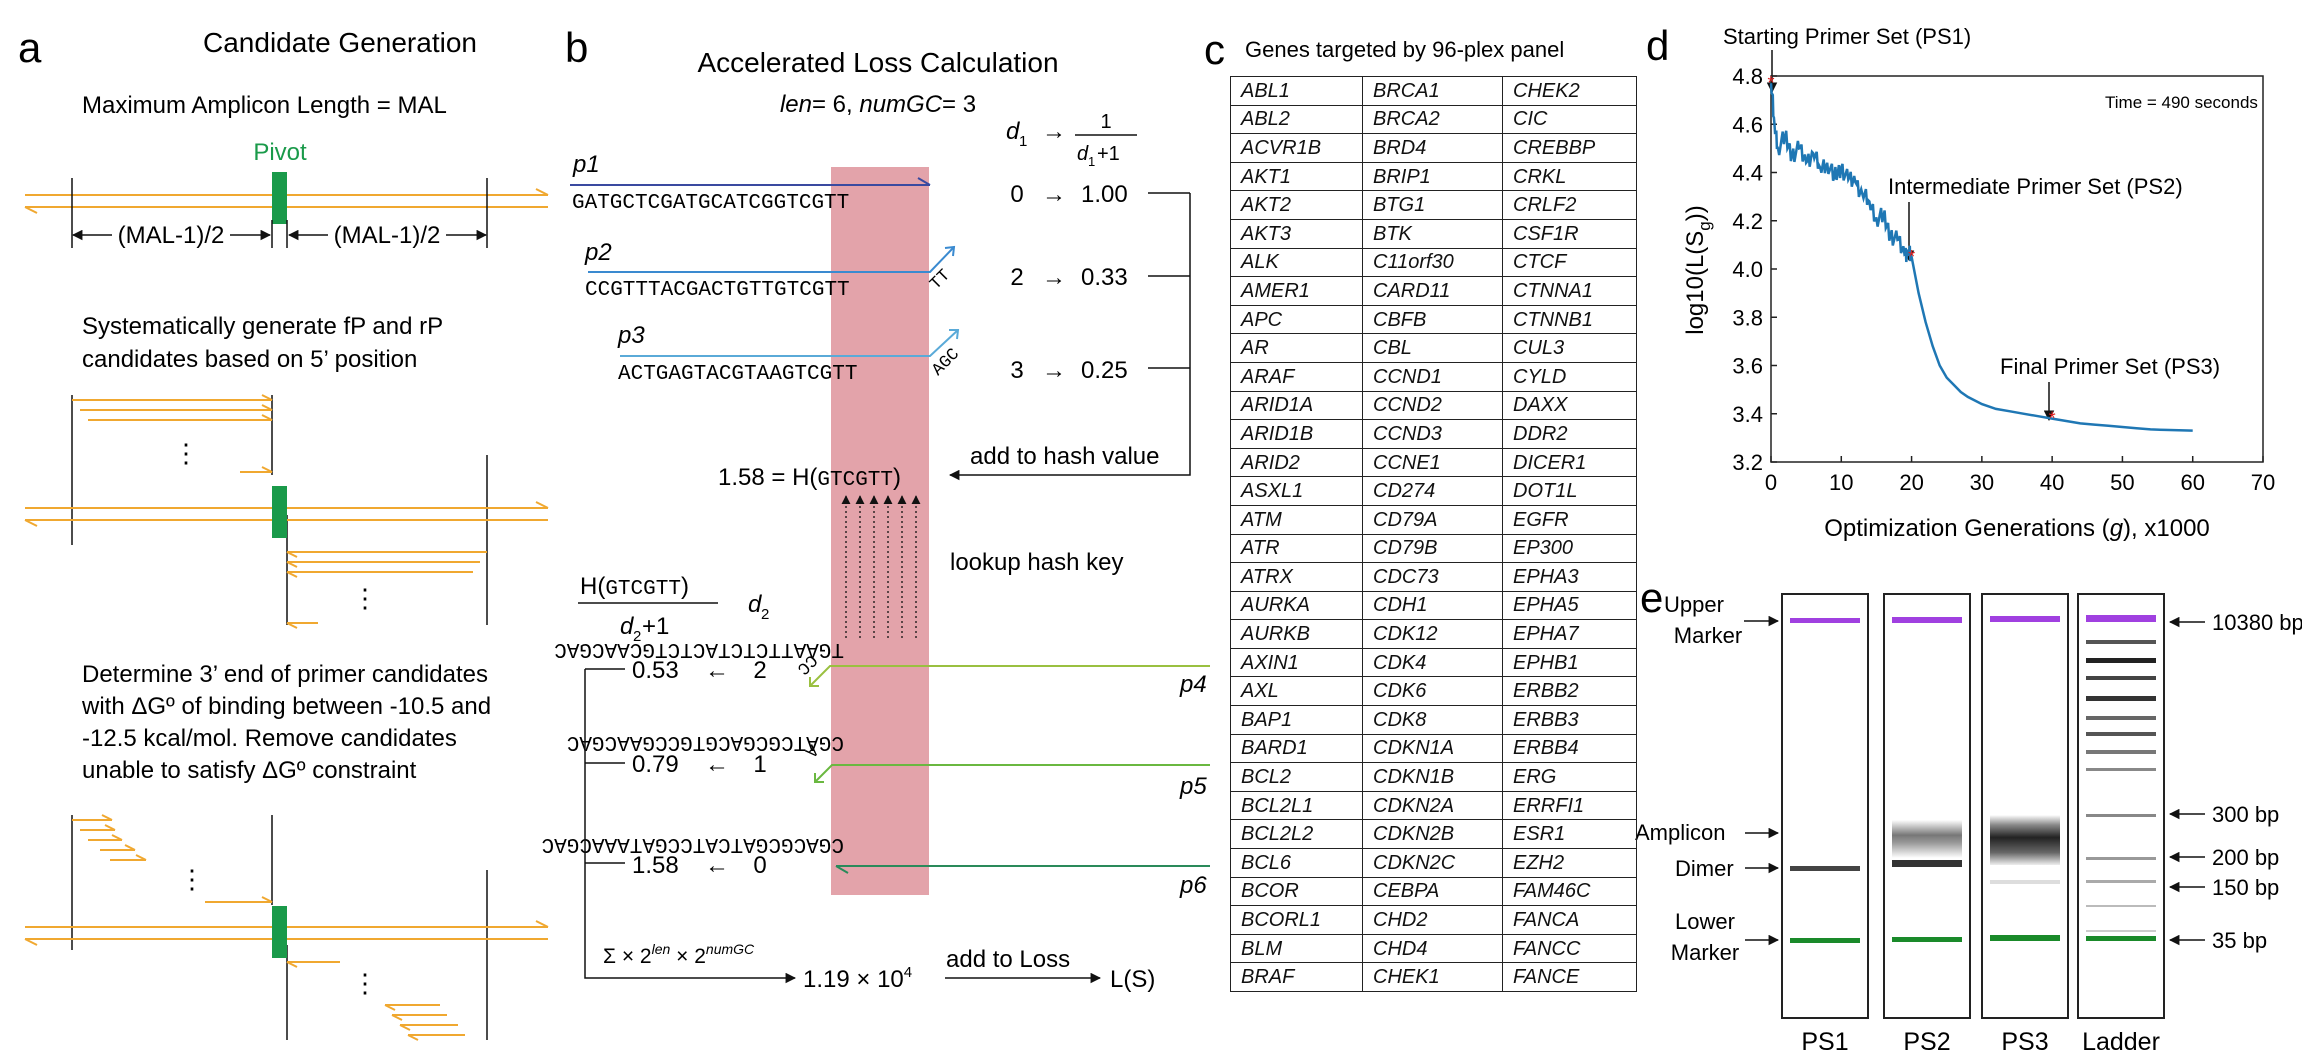 The width and height of the screenshot is (2302, 1062). Describe the element at coordinates (1433, 662) in the screenshot. I see `table-row: AXIN1 CDK4 EPHB1` at that location.